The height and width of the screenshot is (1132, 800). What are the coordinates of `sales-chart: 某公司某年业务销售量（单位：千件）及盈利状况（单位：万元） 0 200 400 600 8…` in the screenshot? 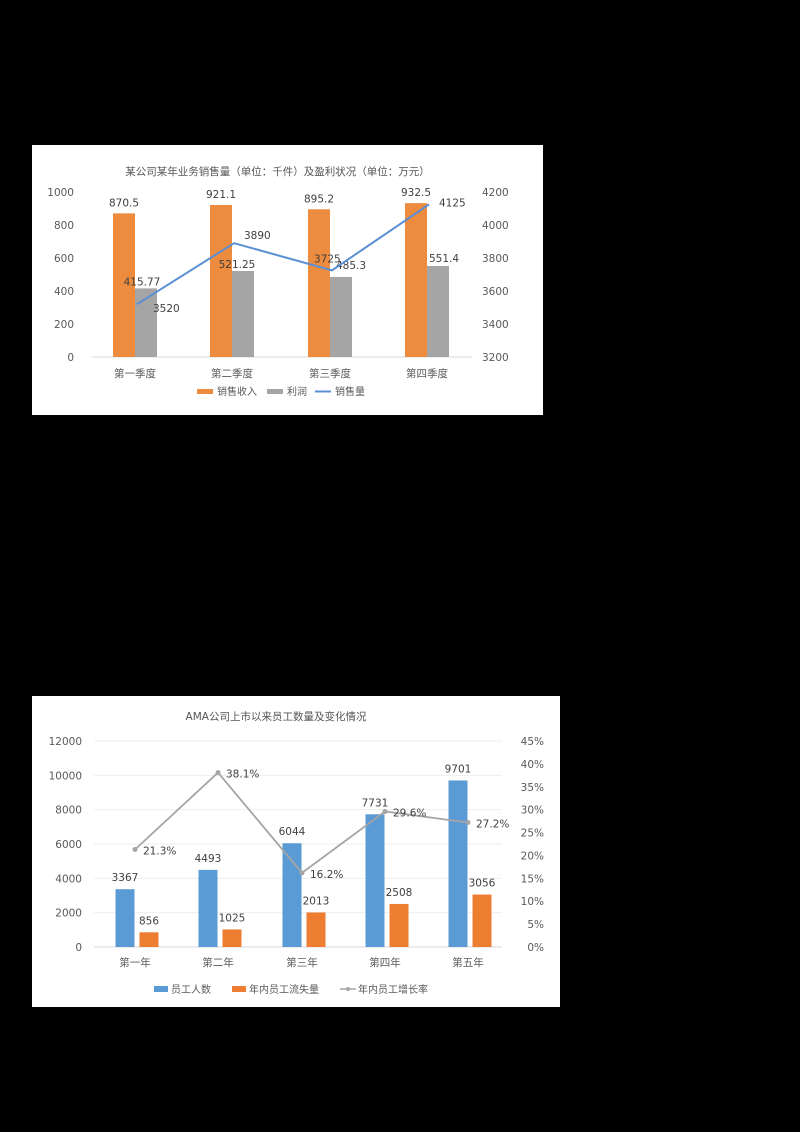 It's located at (278, 281).